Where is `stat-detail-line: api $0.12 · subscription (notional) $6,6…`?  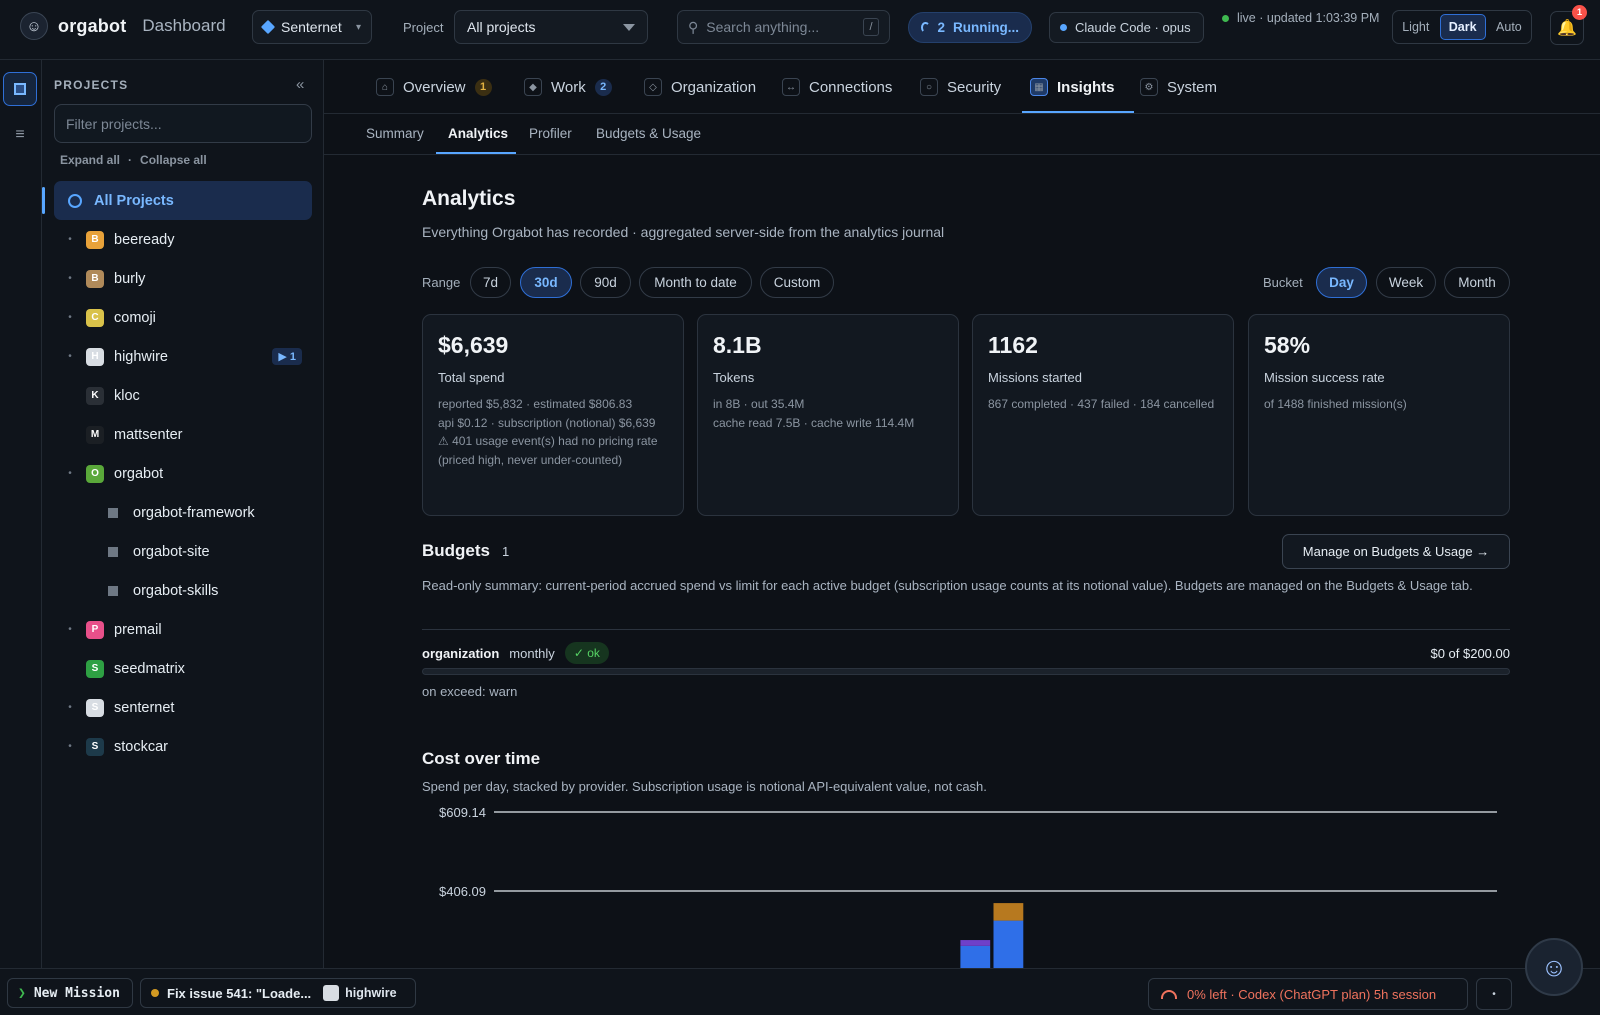
stat-detail-line: api $0.12 · subscription (notional) $6,6… is located at coordinates (547, 422).